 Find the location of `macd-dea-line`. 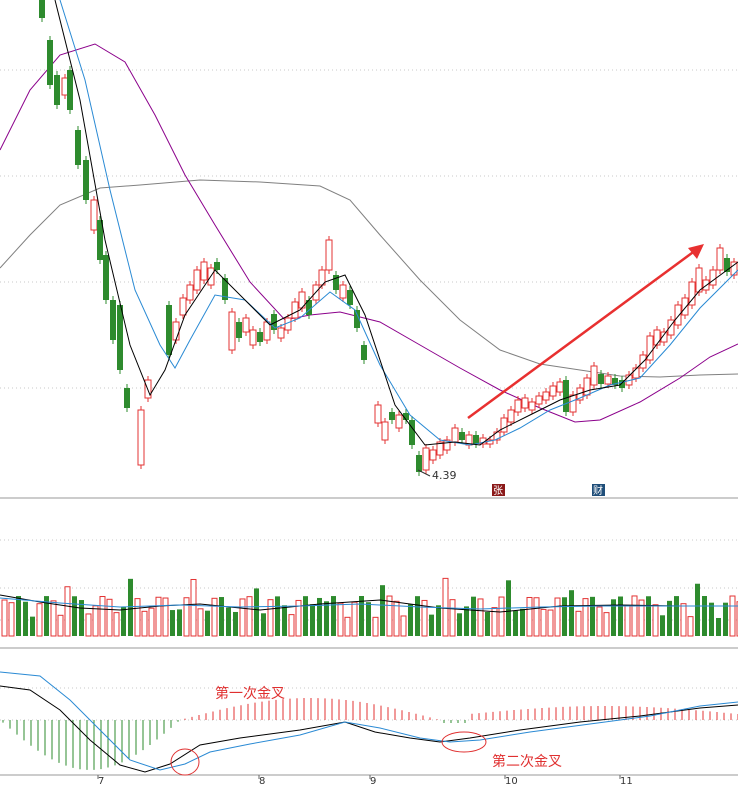

macd-dea-line is located at coordinates (369, 721).